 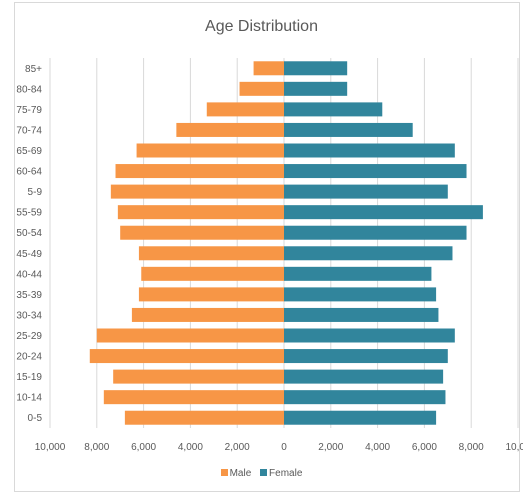 I want to click on legend-female-label: Female, so click(x=286, y=473).